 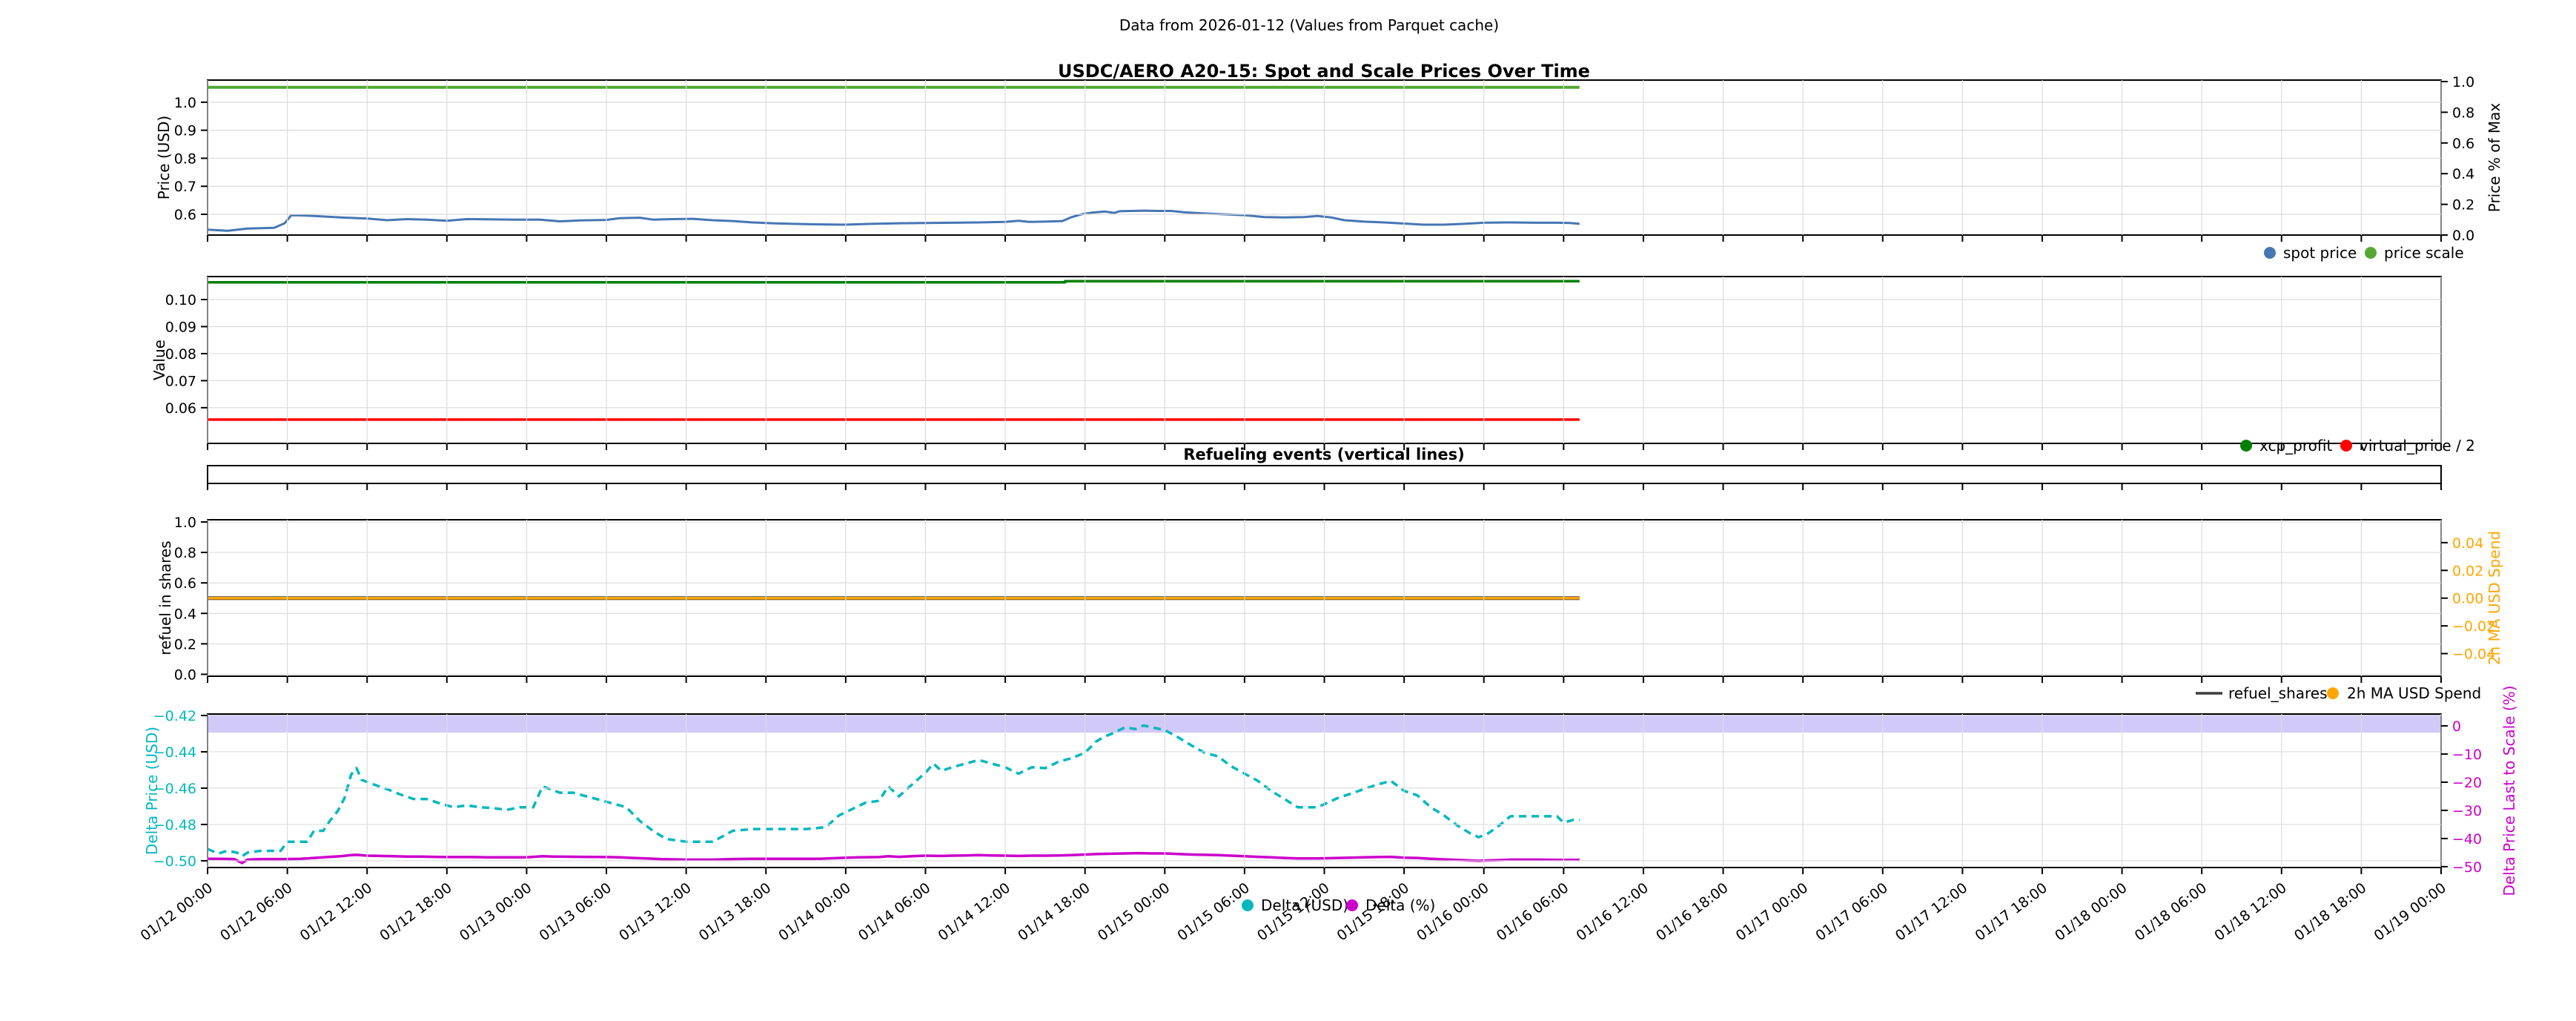 I want to click on svg-text: 0.02, so click(x=2467, y=571).